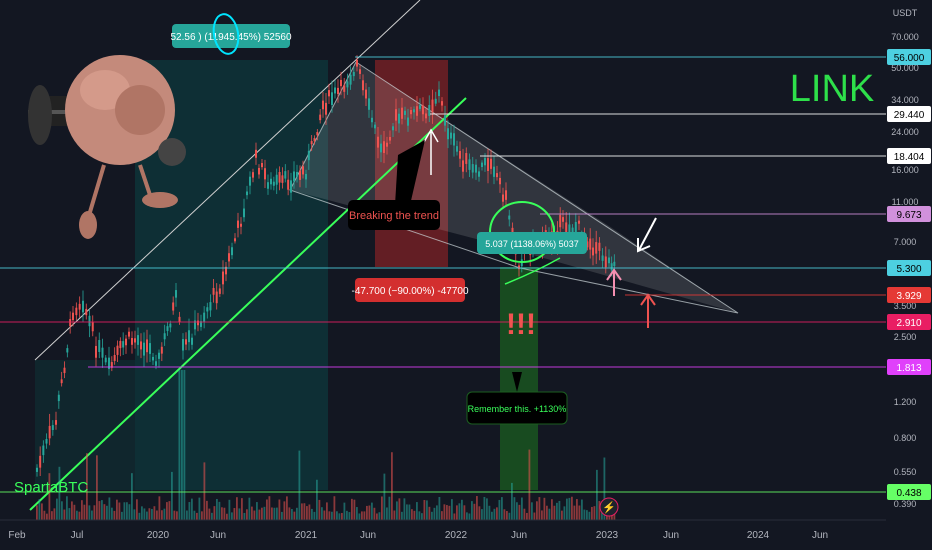  I want to click on price-line-badge, so click(909, 367).